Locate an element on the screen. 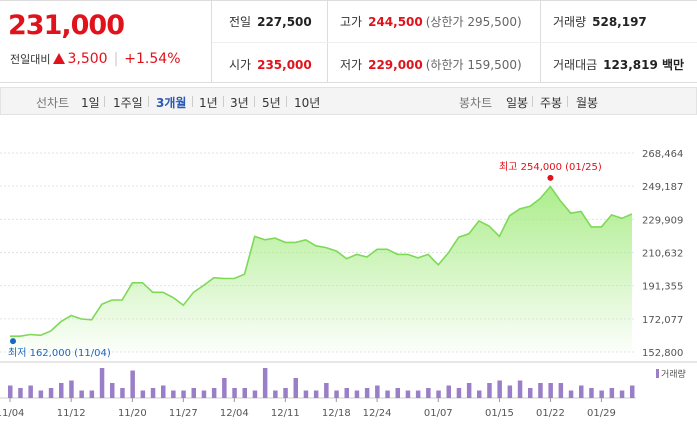 This screenshot has width=697, height=433. y-tick-label: 249,187 is located at coordinates (662, 187).